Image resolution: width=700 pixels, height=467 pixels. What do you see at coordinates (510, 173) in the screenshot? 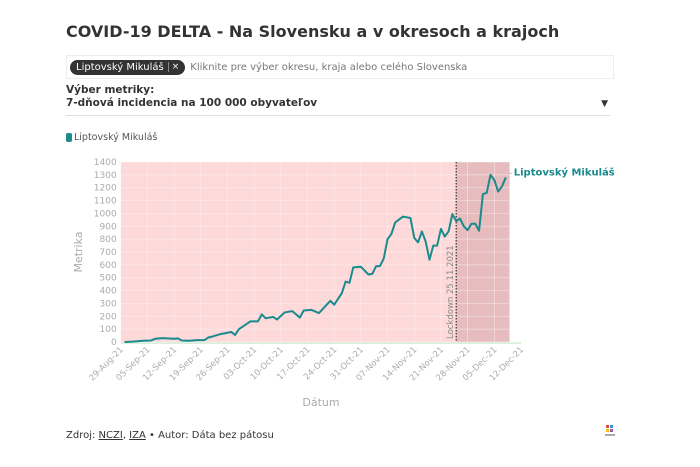
I see `series-label-dash: -` at bounding box center [510, 173].